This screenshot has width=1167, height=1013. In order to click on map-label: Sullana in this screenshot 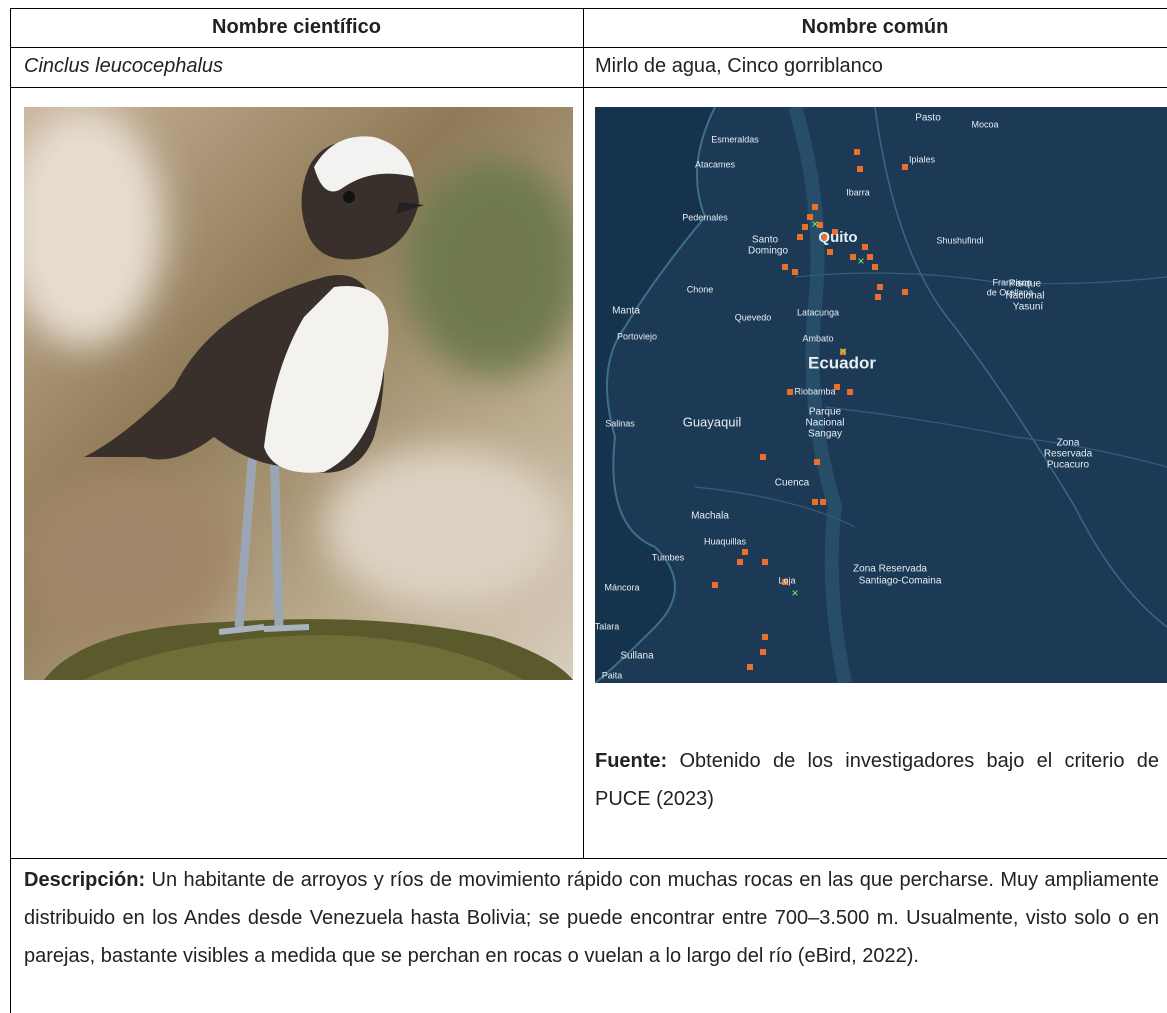, I will do `click(637, 656)`.